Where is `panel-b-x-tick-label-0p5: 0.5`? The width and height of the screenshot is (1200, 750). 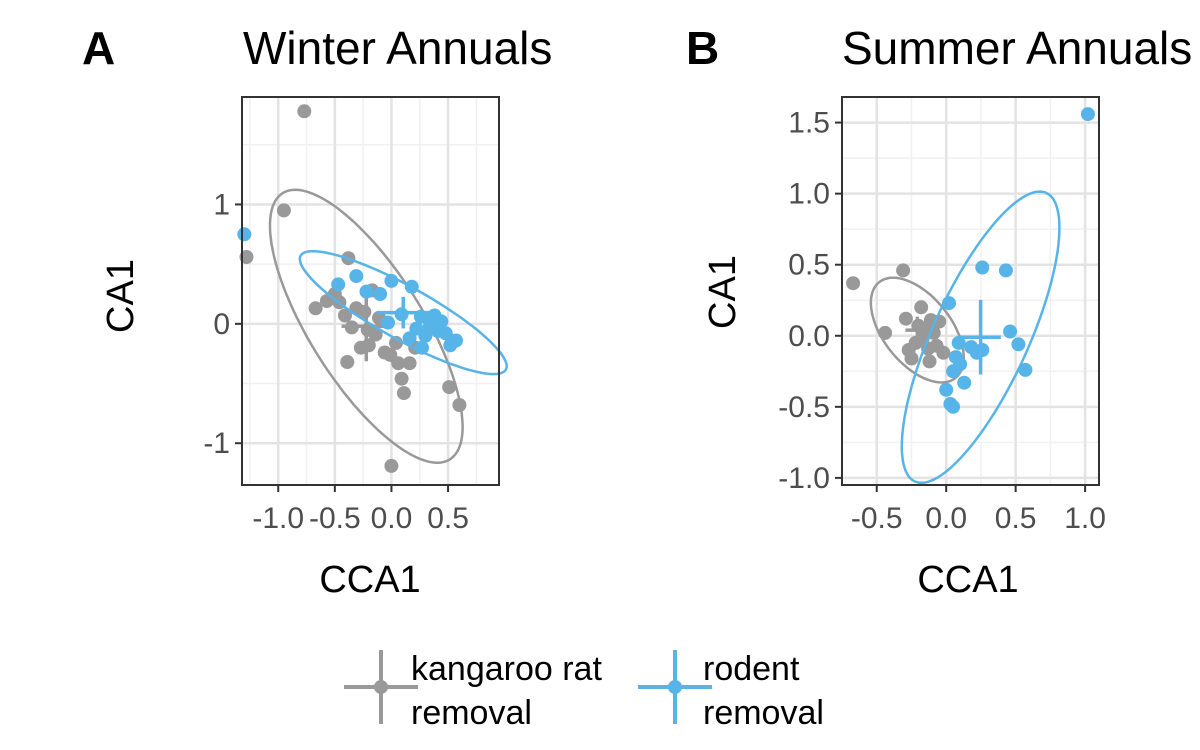 panel-b-x-tick-label-0p5: 0.5 is located at coordinates (1016, 518).